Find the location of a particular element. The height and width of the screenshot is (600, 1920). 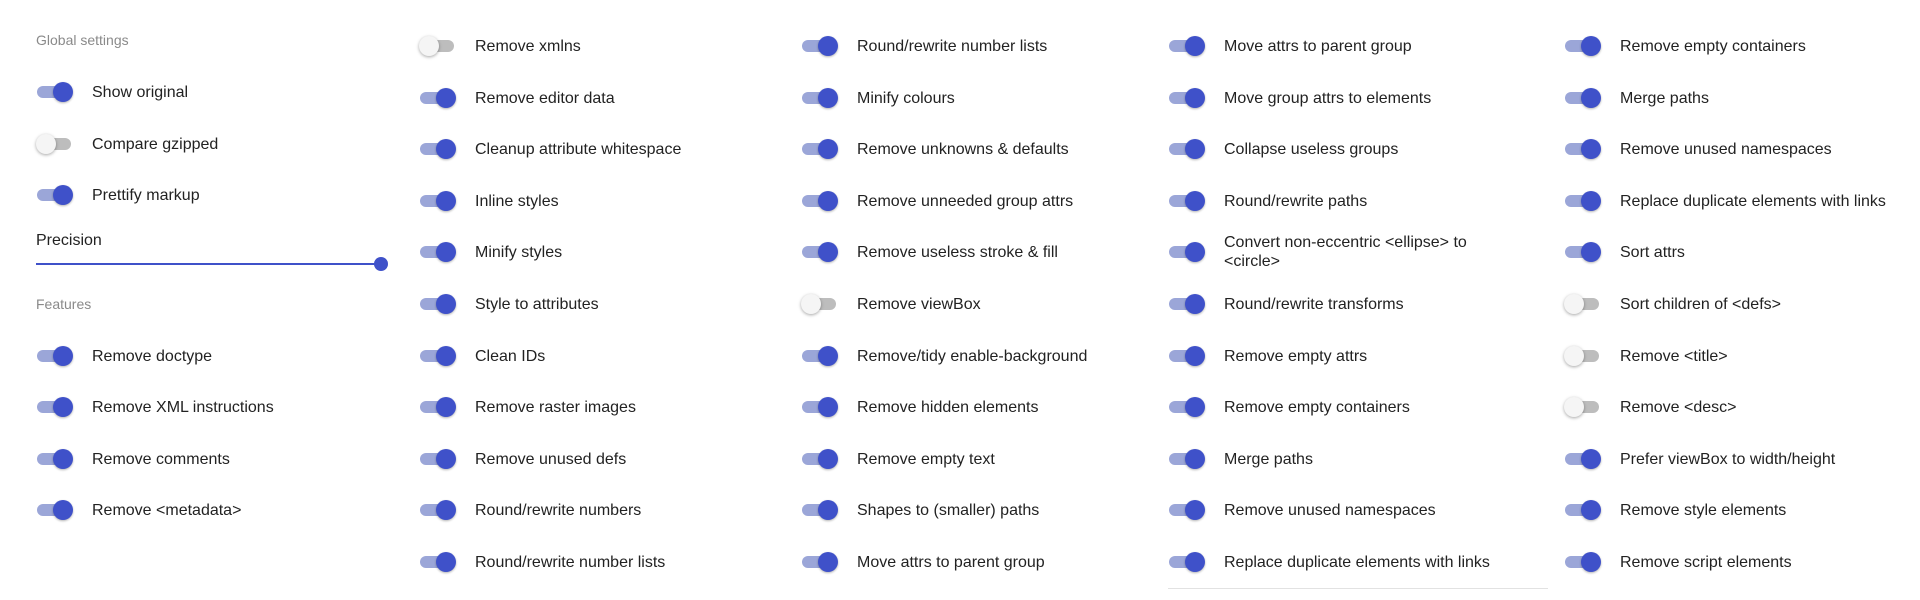

minify-styles-toggle is located at coordinates (438, 252).